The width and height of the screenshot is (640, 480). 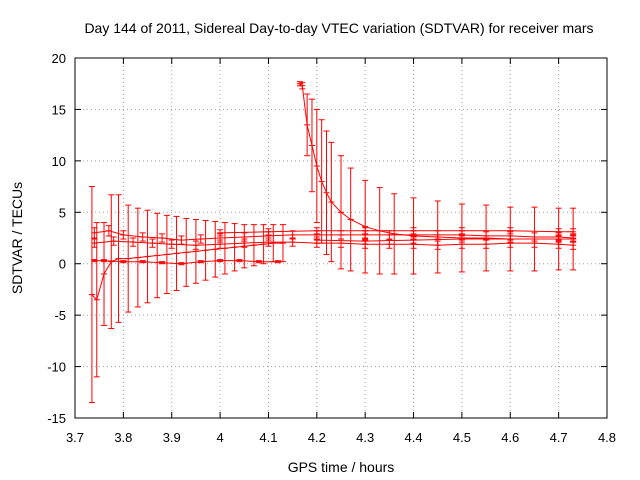 What do you see at coordinates (62, 264) in the screenshot?
I see `y-tick-label: 0` at bounding box center [62, 264].